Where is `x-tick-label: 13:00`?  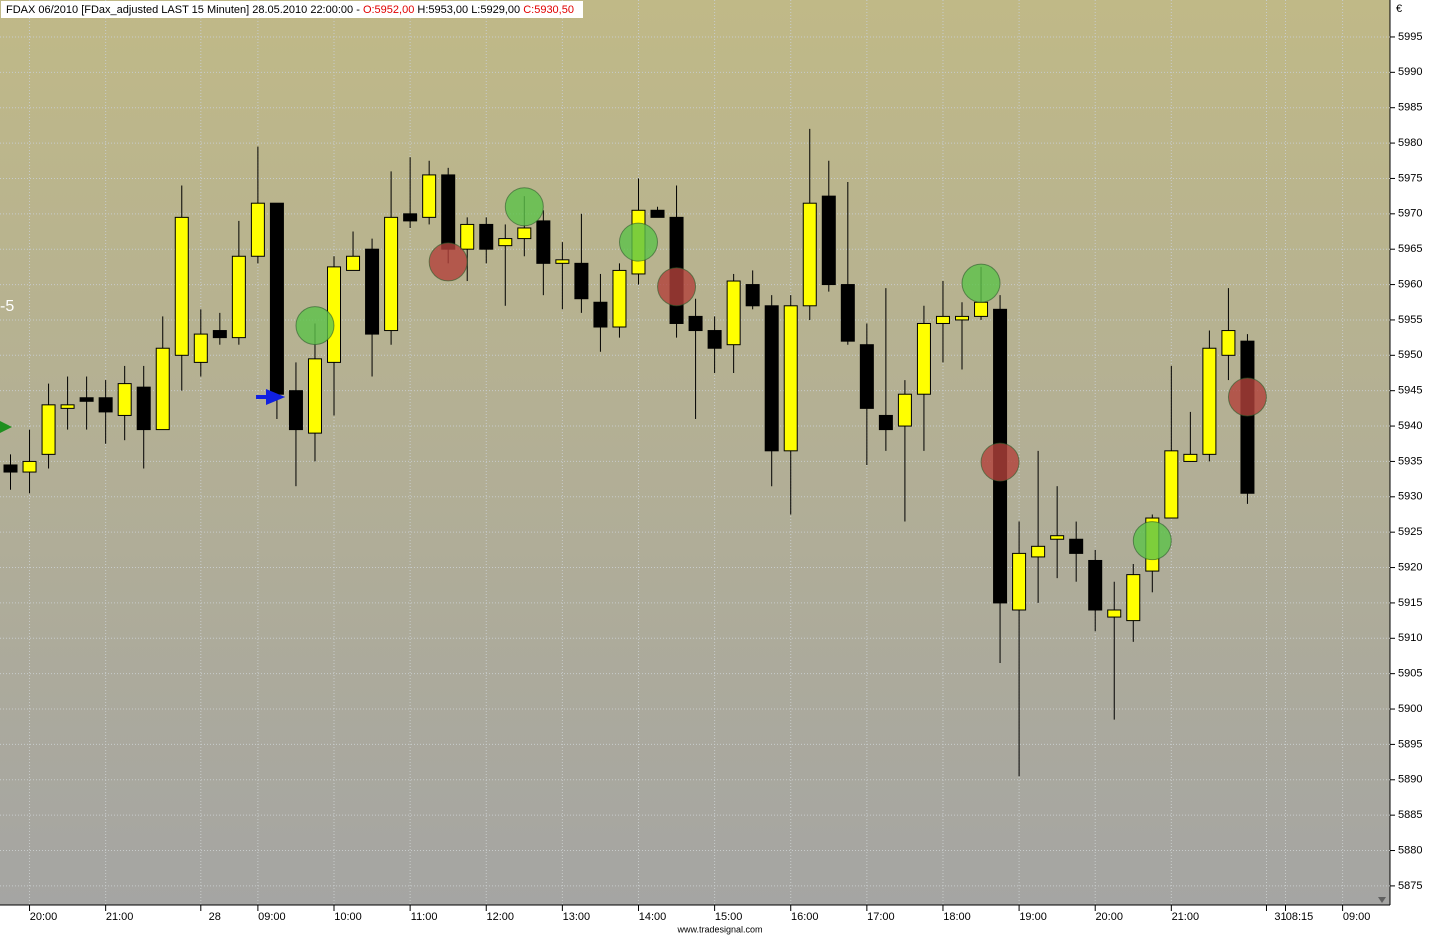 x-tick-label: 13:00 is located at coordinates (577, 917).